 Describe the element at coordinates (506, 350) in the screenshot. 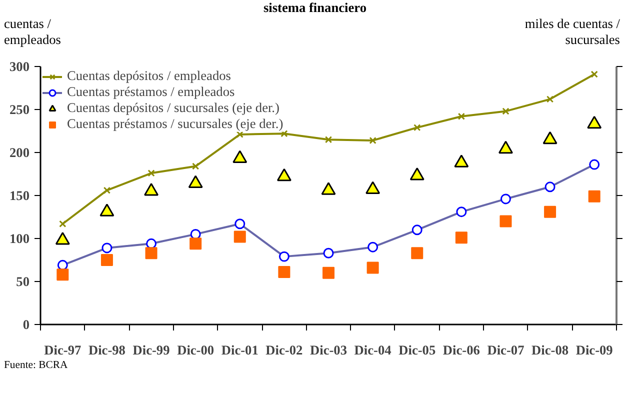

I see `x-tick-label: Dic-07` at that location.